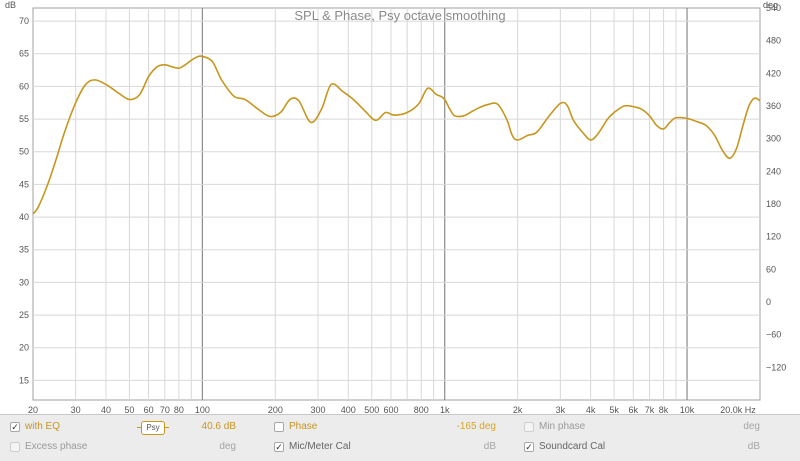 Image resolution: width=800 pixels, height=461 pixels. Describe the element at coordinates (24, 54) in the screenshot. I see `y-tick-label: 65` at that location.